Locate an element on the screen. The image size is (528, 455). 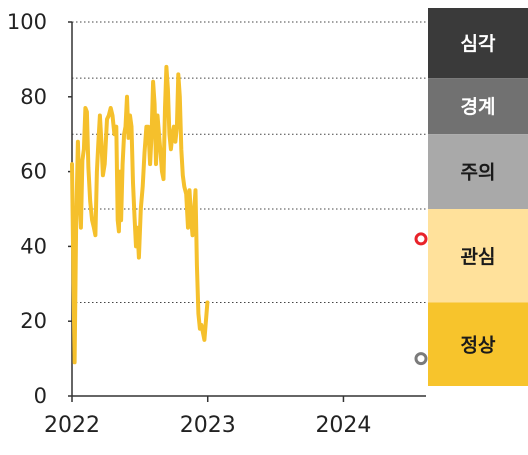
y-tick-label: 80 is located at coordinates (33, 97).